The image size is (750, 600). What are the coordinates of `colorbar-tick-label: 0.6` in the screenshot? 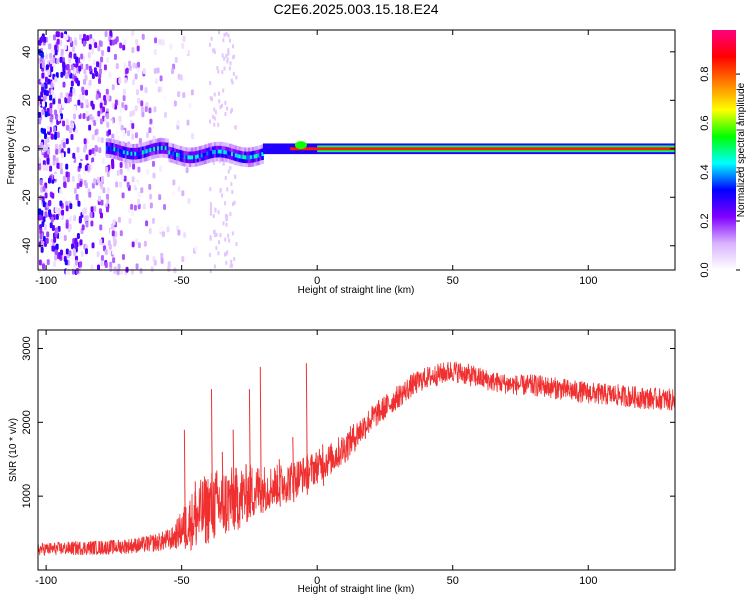 It's located at (705, 122).